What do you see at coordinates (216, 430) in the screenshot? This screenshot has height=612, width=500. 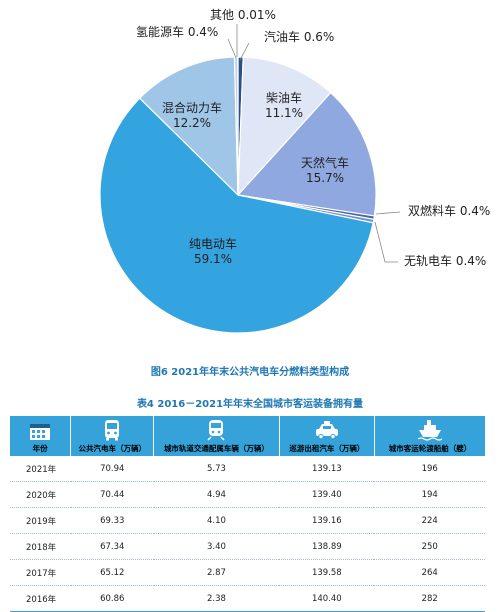 I see `train-icon` at bounding box center [216, 430].